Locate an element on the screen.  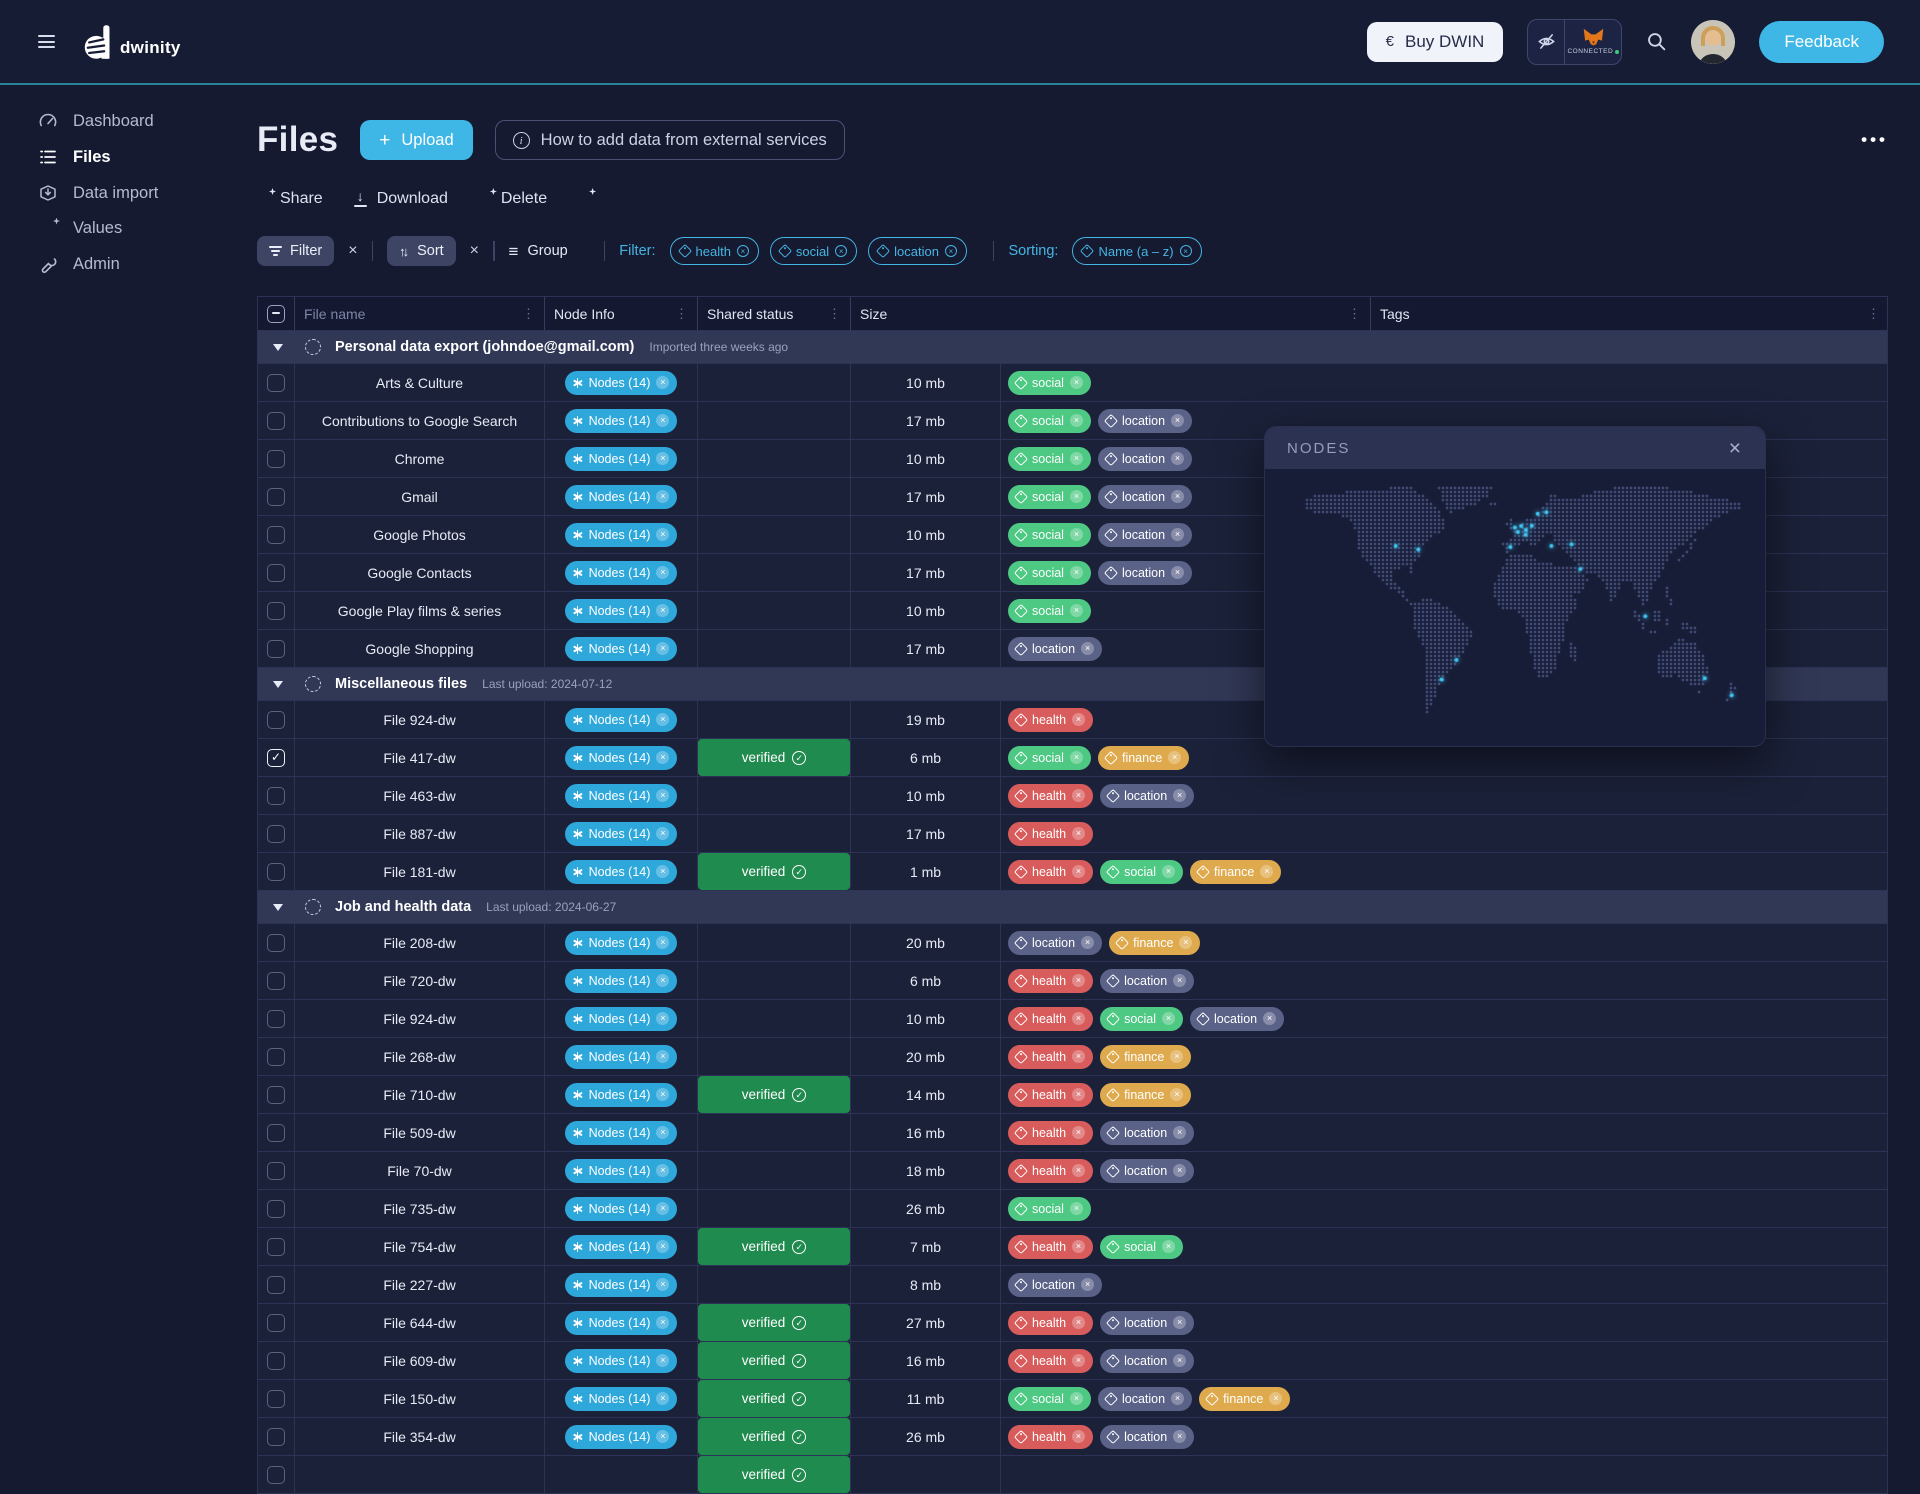
sidebar-item-admin: Admin is located at coordinates (105, 264).